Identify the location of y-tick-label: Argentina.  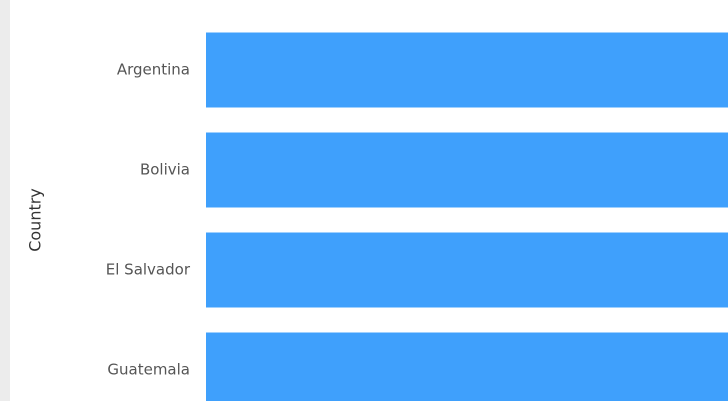
(153, 70).